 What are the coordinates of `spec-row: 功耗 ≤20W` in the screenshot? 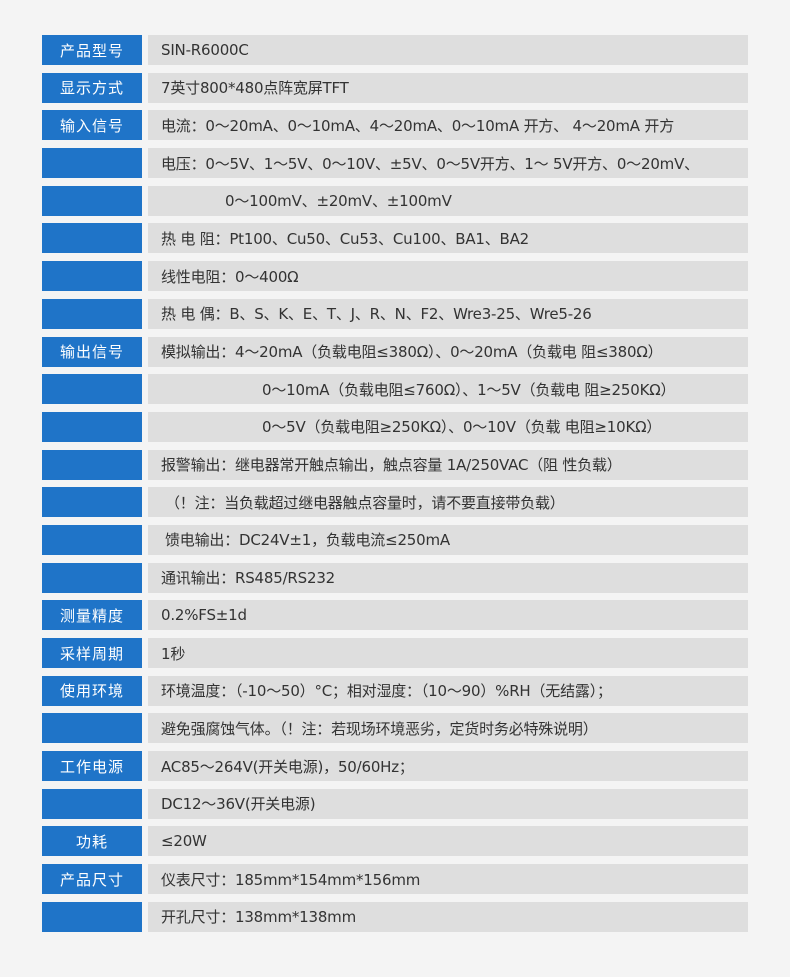 It's located at (395, 841).